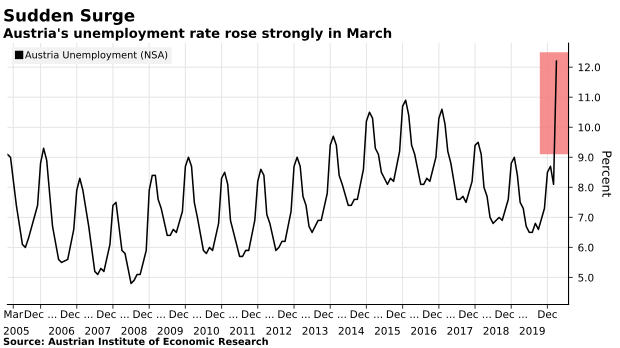  I want to click on x2-tick-label: 2008, so click(134, 330).